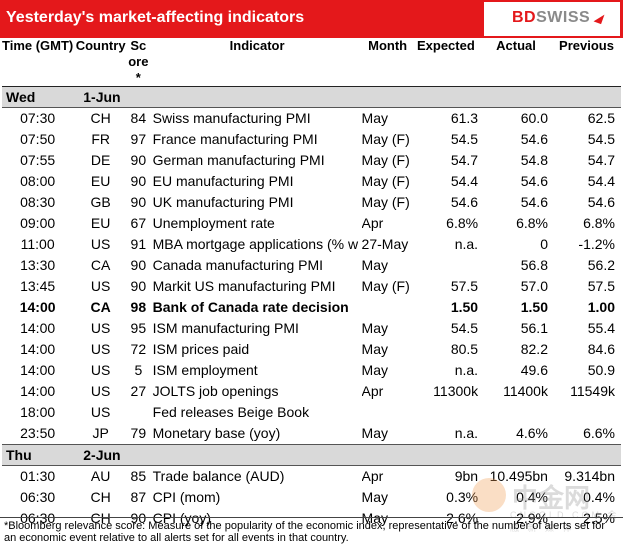 This screenshot has height=546, width=623. What do you see at coordinates (532, 518) in the screenshot?
I see `cell-actual: 2.9%` at bounding box center [532, 518].